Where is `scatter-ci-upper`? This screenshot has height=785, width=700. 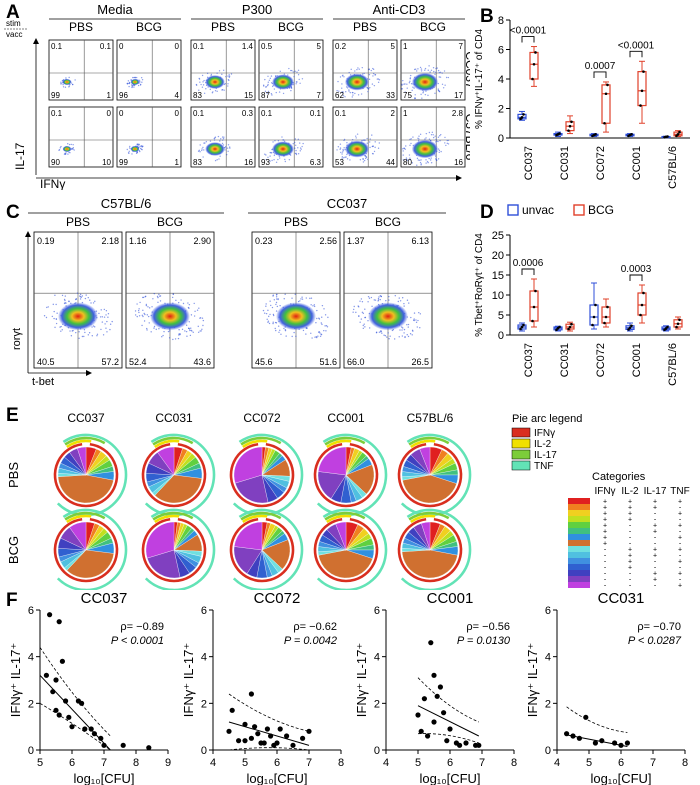
scatter-ci-upper is located at coordinates (269, 712).